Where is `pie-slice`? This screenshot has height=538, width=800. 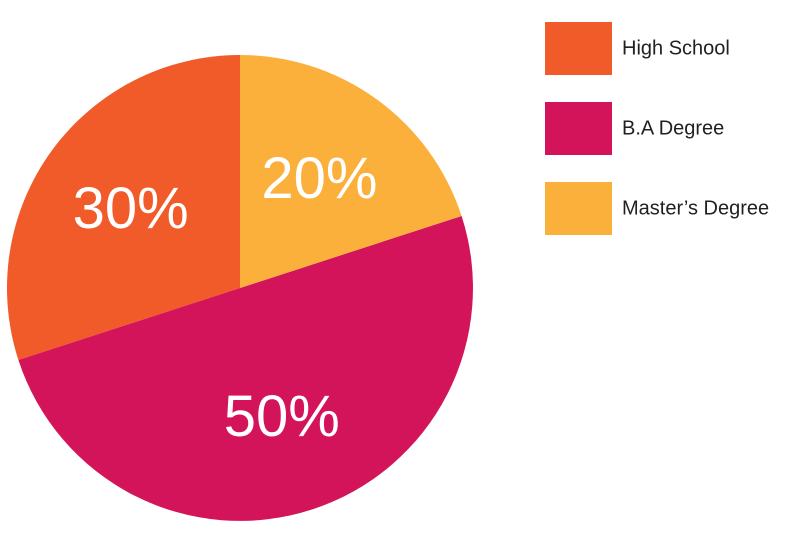
pie-slice is located at coordinates (351, 171).